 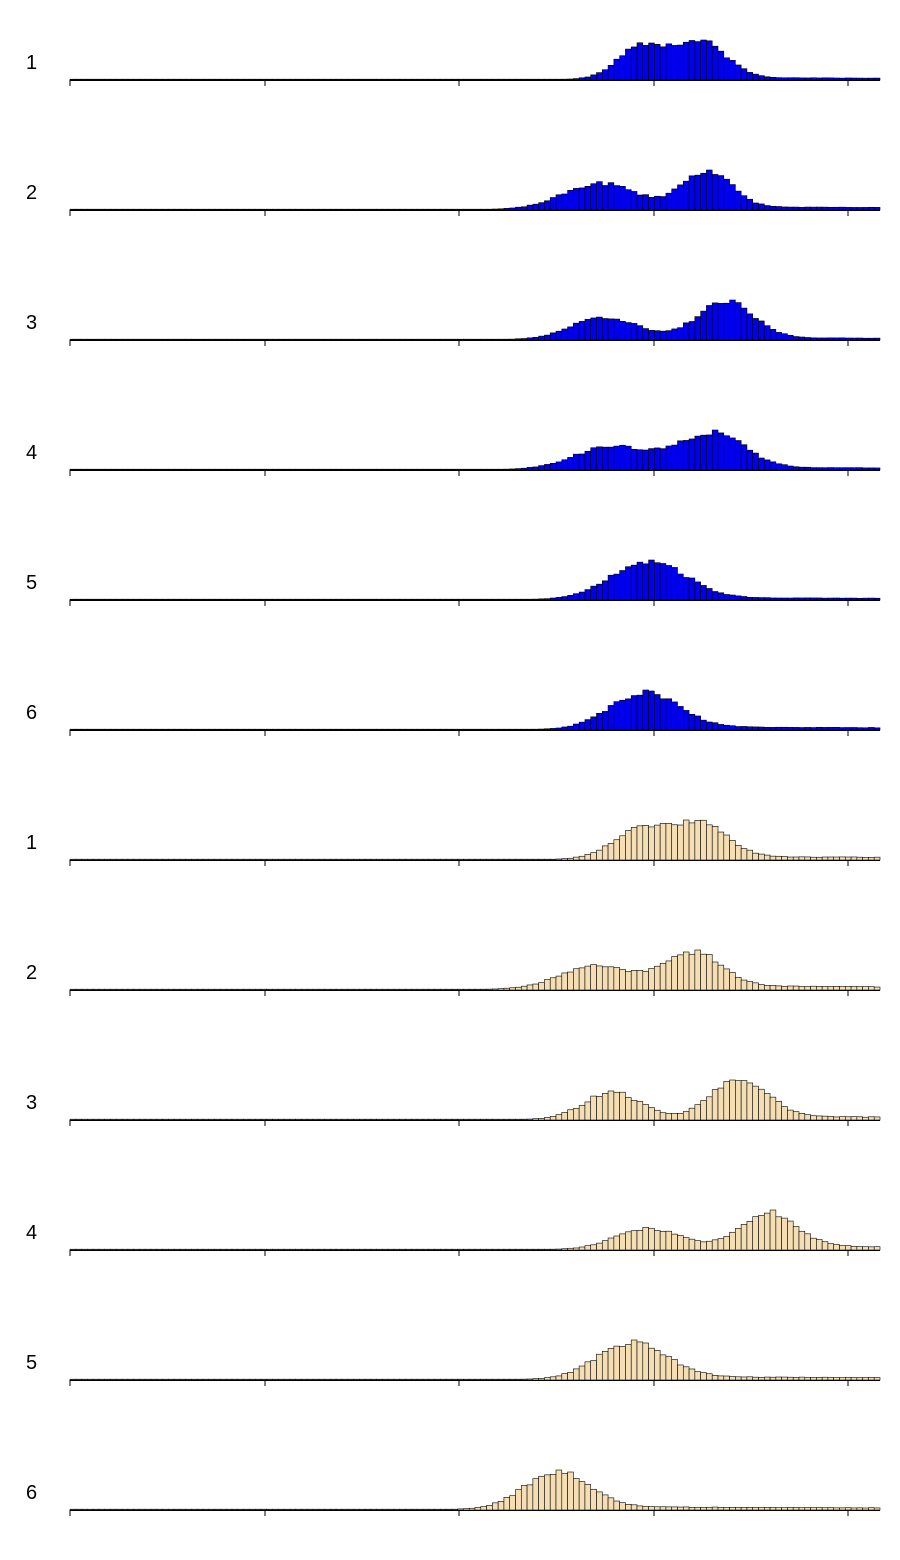 I want to click on panel-label: 4, so click(x=31, y=1233).